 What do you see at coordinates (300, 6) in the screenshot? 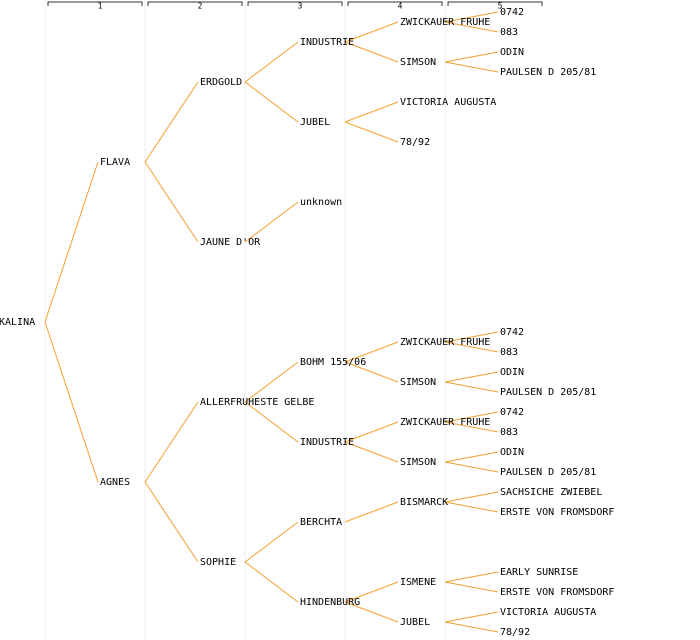
I see `column-header: 3` at bounding box center [300, 6].